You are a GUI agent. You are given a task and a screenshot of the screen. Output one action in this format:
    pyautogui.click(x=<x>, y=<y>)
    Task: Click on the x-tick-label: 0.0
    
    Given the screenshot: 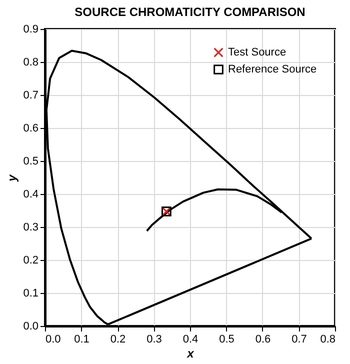 What is the action you would take?
    pyautogui.click(x=53, y=340)
    